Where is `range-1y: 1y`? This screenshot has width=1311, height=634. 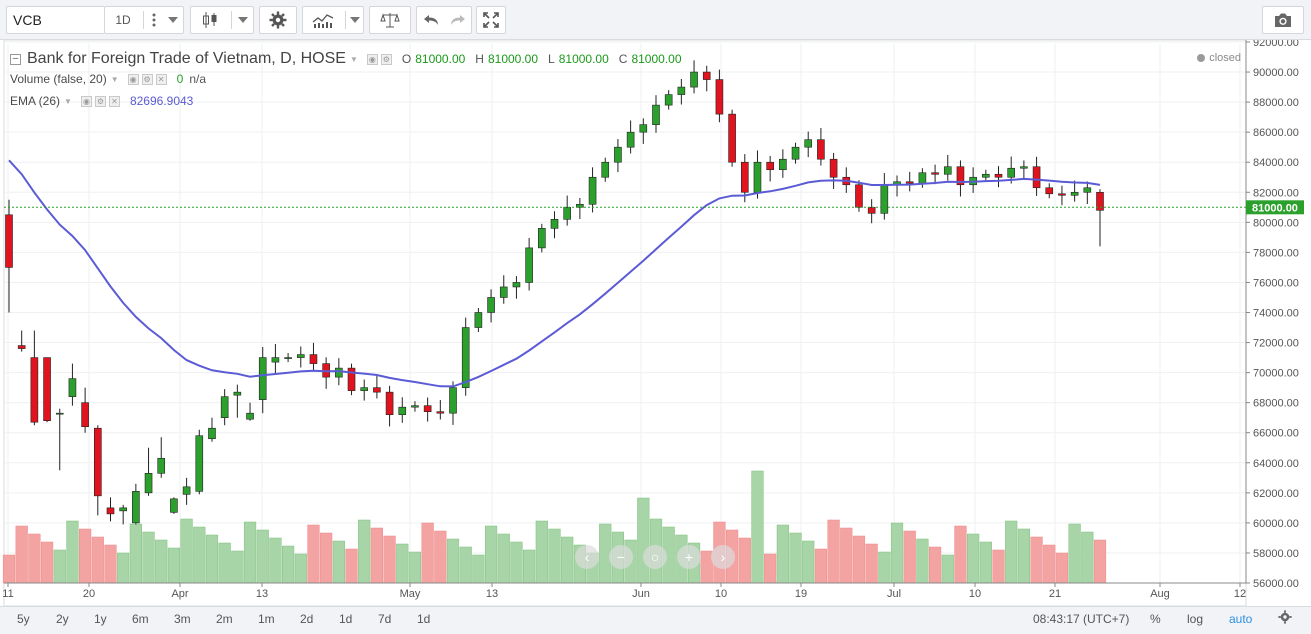
range-1y: 1y is located at coordinates (100, 619).